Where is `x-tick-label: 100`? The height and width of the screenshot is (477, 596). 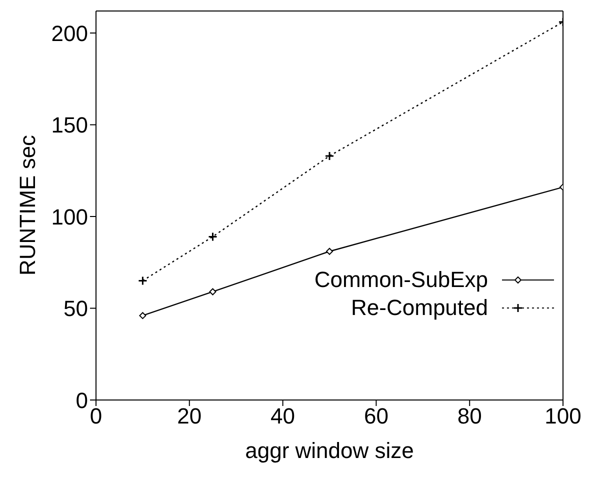
x-tick-label: 100 is located at coordinates (563, 416).